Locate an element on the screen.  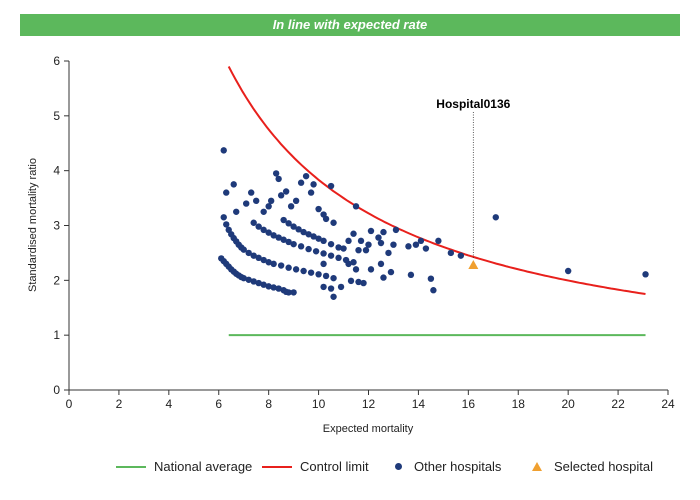
y-tick-label: 0 is located at coordinates (56, 390).